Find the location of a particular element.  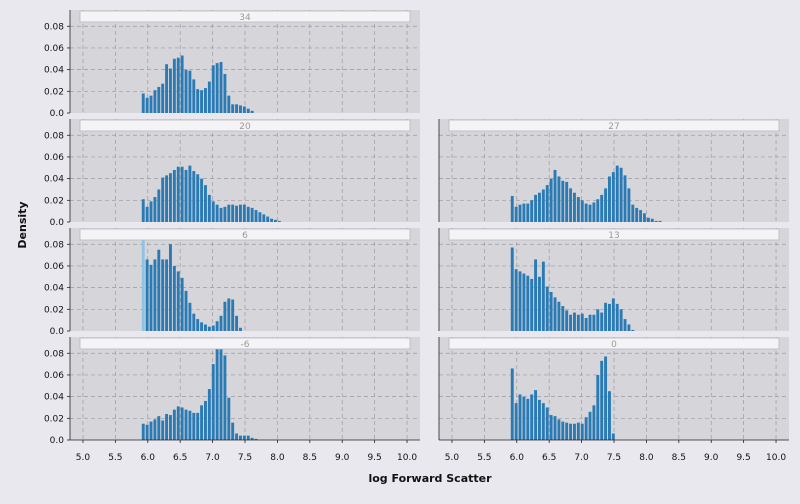

x-tick-label: 9.0 is located at coordinates (342, 458).